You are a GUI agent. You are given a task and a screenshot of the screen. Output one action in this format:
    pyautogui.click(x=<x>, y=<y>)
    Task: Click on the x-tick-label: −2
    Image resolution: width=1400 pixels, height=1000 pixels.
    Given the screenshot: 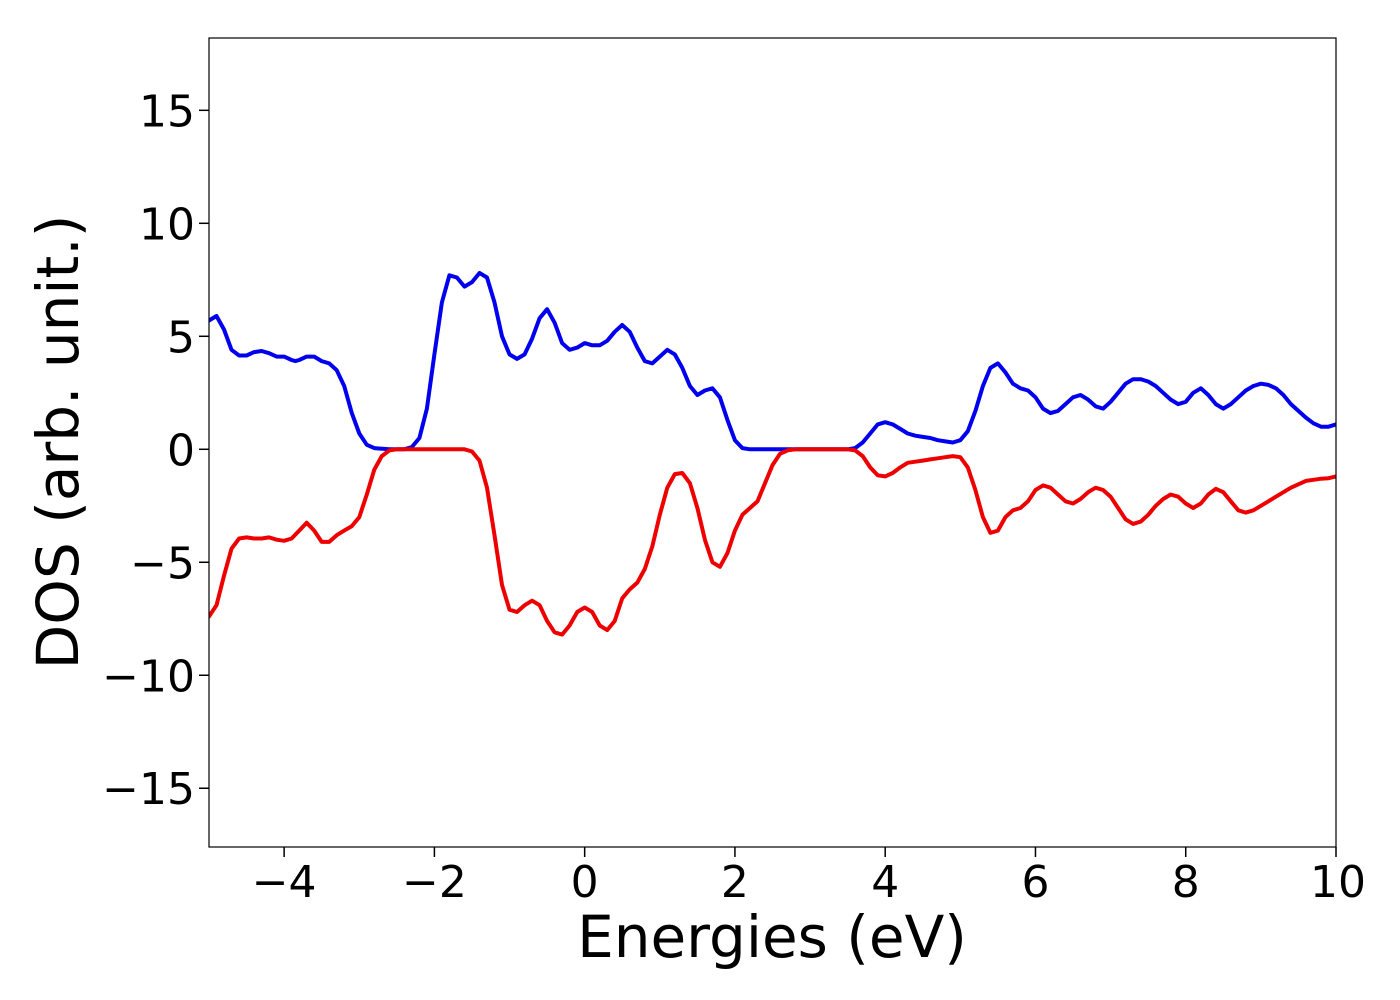 What is the action you would take?
    pyautogui.click(x=434, y=882)
    